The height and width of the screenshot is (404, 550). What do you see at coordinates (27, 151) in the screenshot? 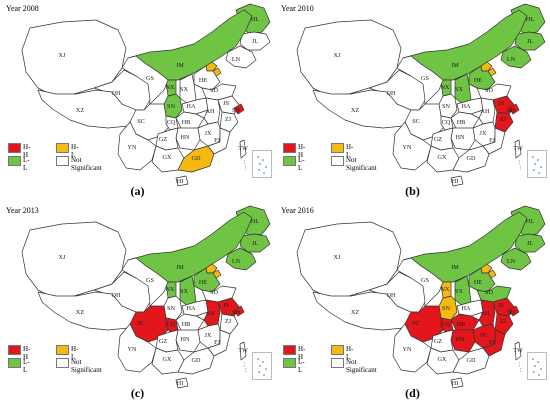
I see `legend-label-h-h: H-H` at bounding box center [27, 151].